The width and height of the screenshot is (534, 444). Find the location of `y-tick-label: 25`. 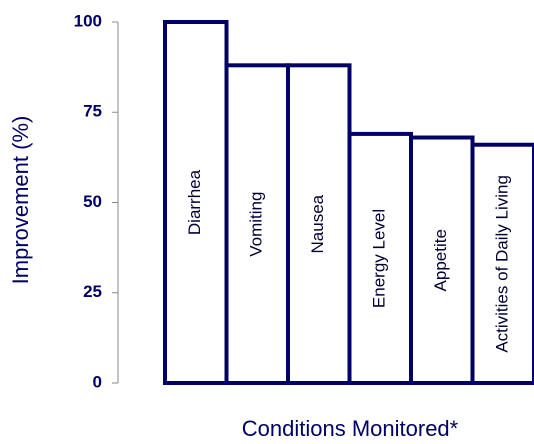

y-tick-label: 25 is located at coordinates (92, 291).